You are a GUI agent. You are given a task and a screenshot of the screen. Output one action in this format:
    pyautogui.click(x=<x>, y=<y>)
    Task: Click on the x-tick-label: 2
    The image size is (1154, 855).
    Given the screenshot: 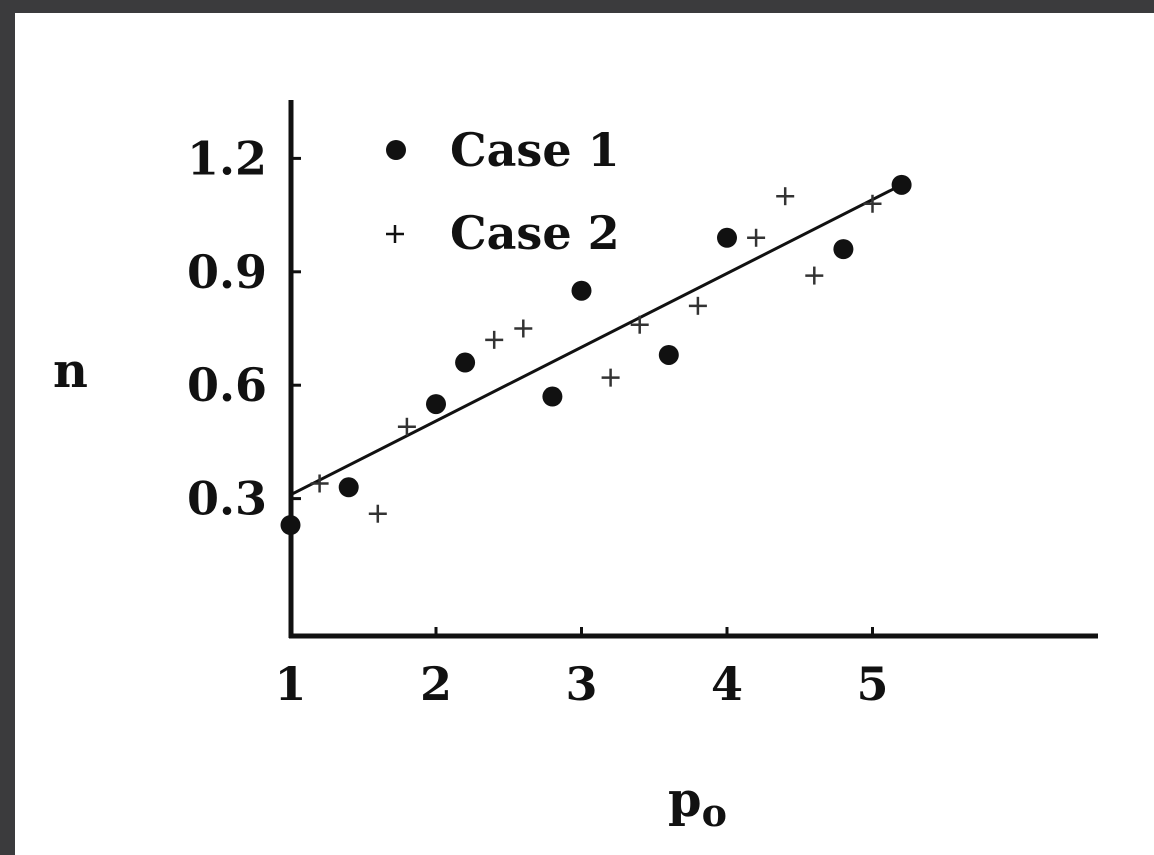 What is the action you would take?
    pyautogui.click(x=436, y=684)
    